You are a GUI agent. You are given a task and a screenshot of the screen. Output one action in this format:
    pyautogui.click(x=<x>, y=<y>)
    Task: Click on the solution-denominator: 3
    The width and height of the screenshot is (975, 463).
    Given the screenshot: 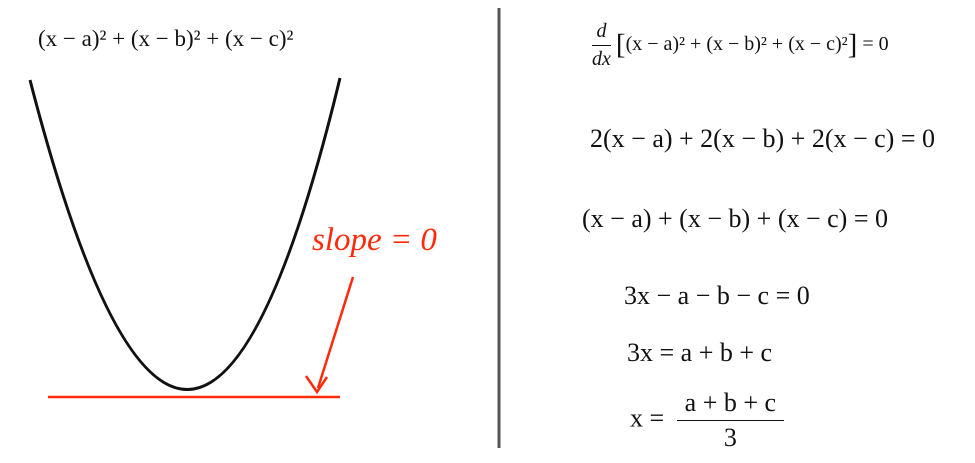 What is the action you would take?
    pyautogui.click(x=730, y=437)
    